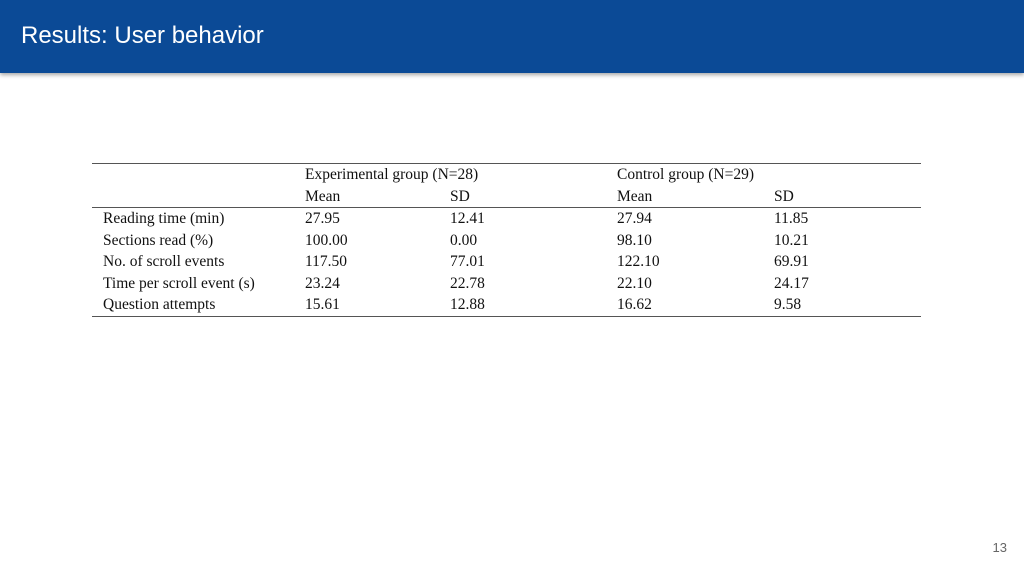  I want to click on table-cell: 77.01, so click(467, 262).